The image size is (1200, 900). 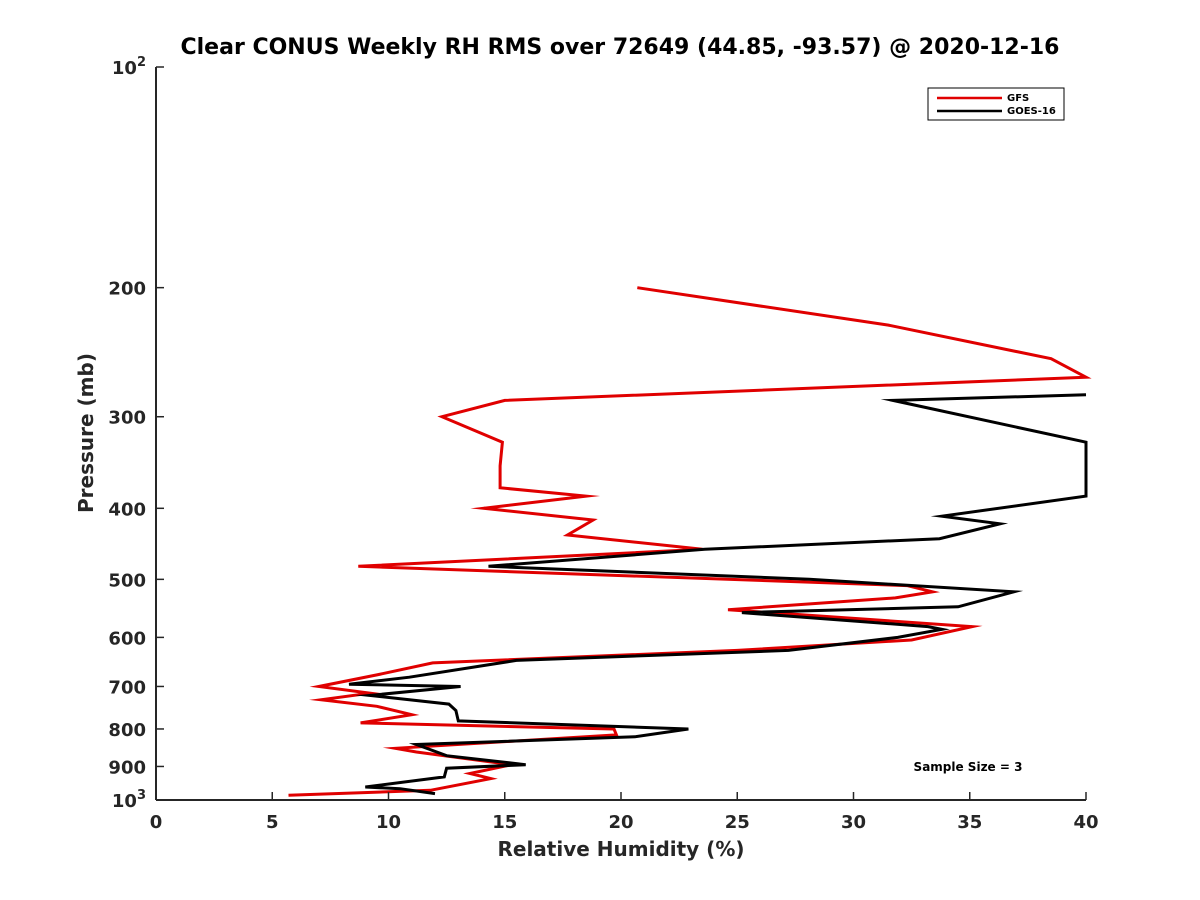 What do you see at coordinates (127, 418) in the screenshot?
I see `y-tick-label: 300` at bounding box center [127, 418].